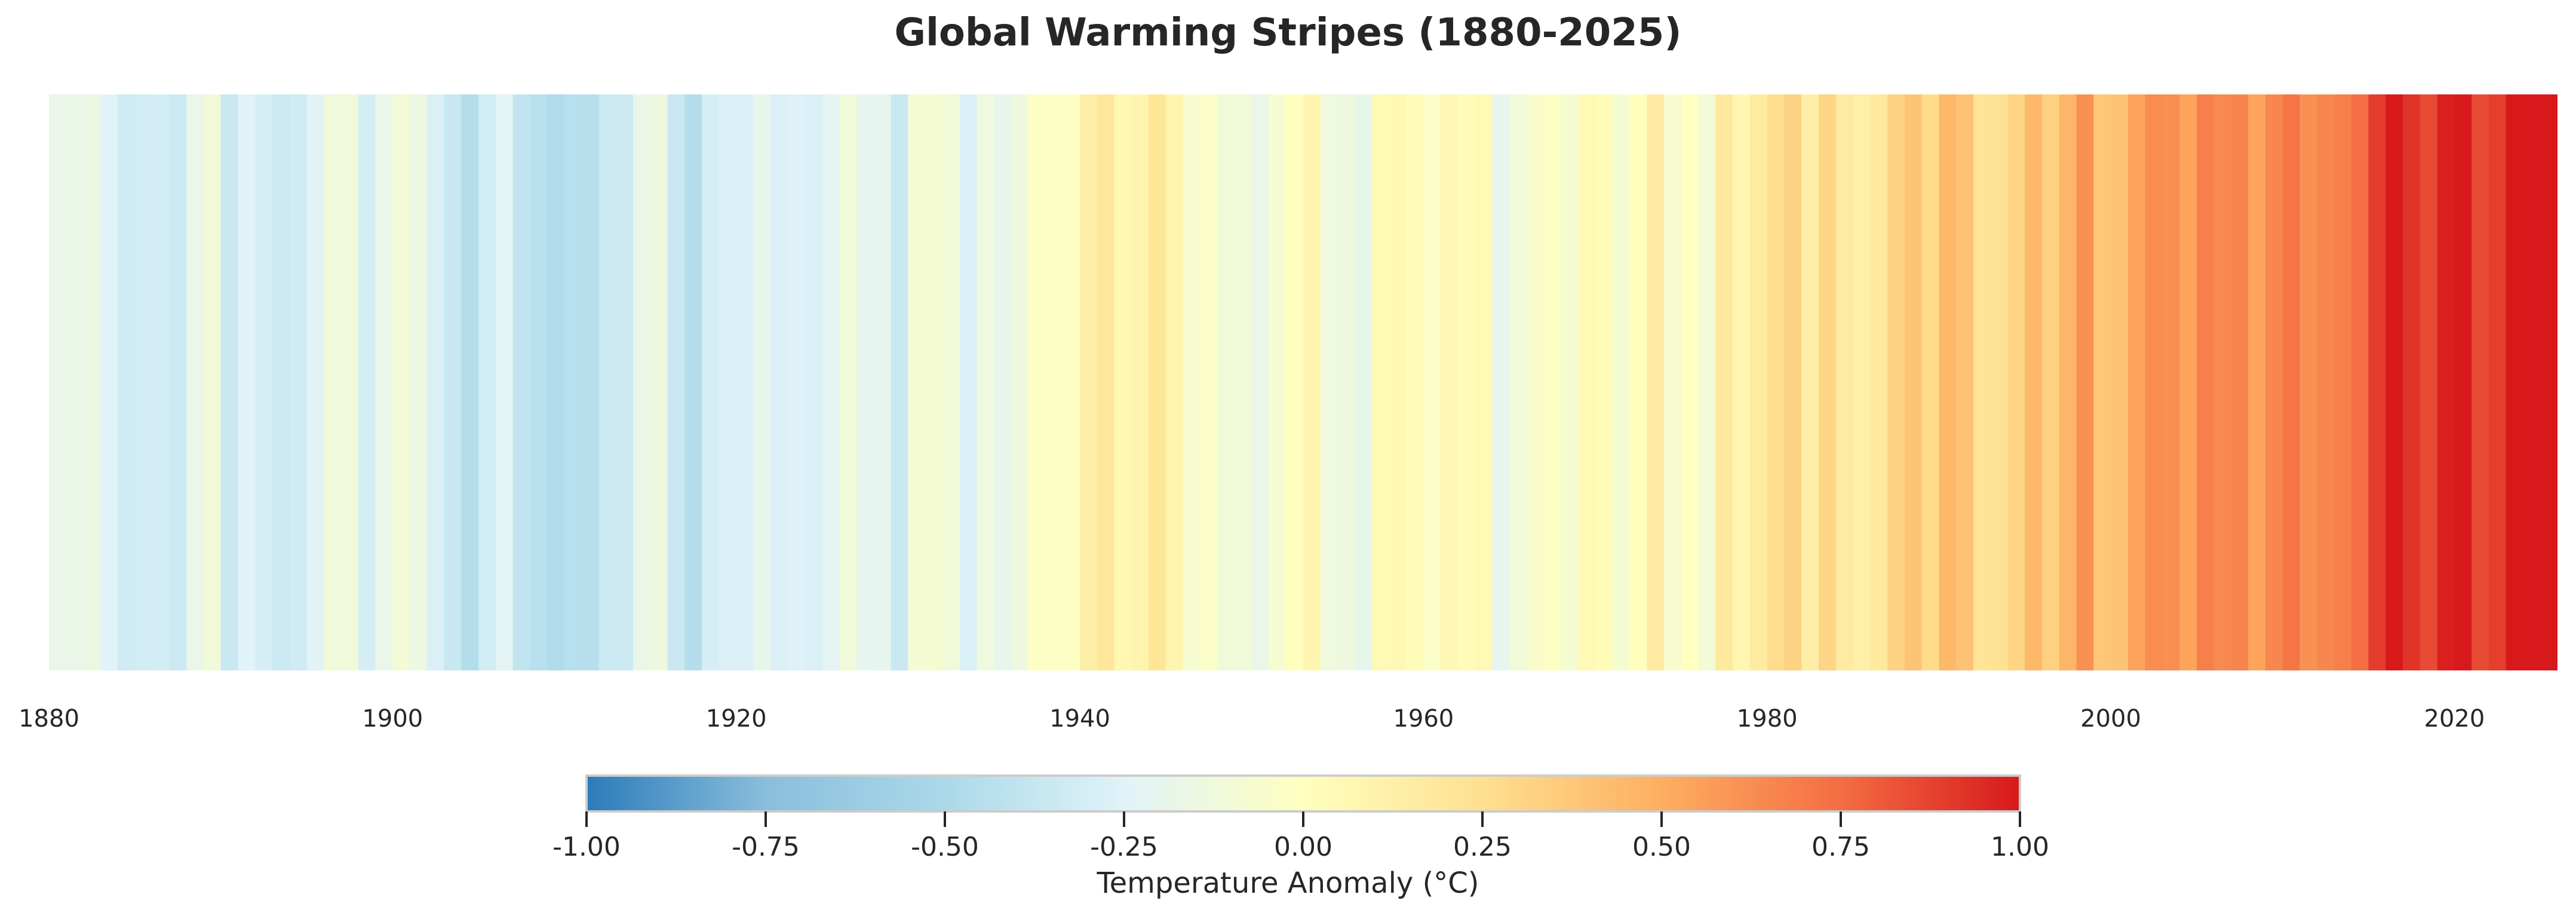  Describe the element at coordinates (899, 382) in the screenshot. I see `stripe-1929` at that location.